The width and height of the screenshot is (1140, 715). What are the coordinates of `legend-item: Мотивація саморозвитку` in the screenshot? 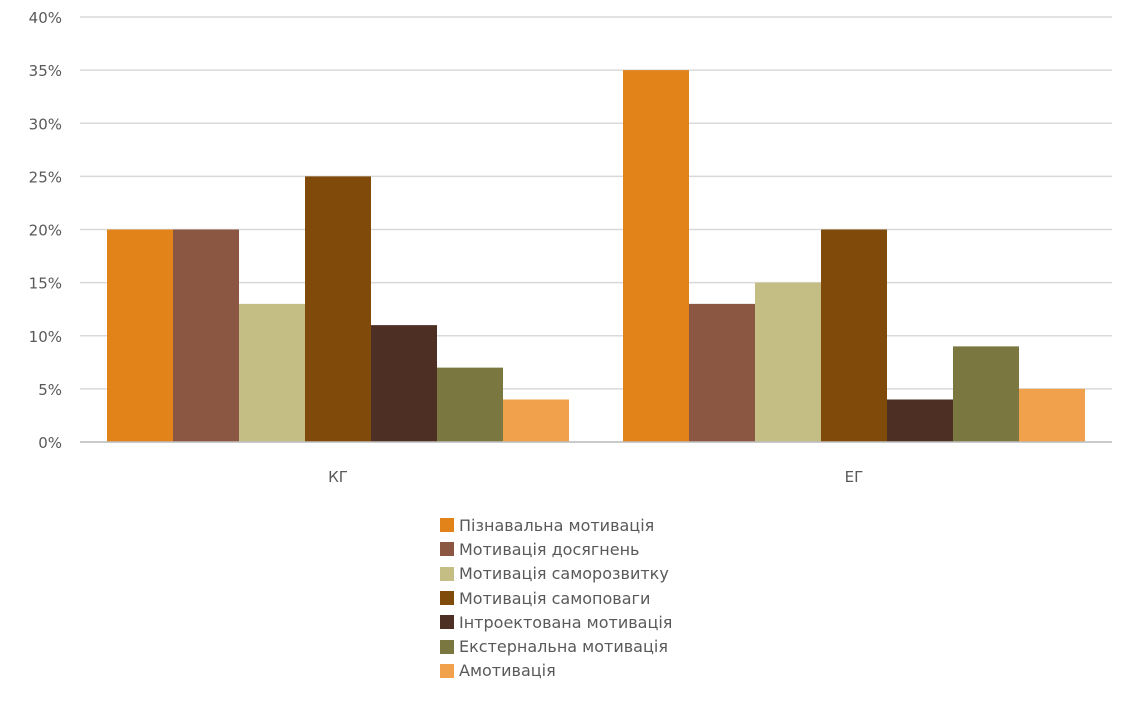 It's located at (640, 574).